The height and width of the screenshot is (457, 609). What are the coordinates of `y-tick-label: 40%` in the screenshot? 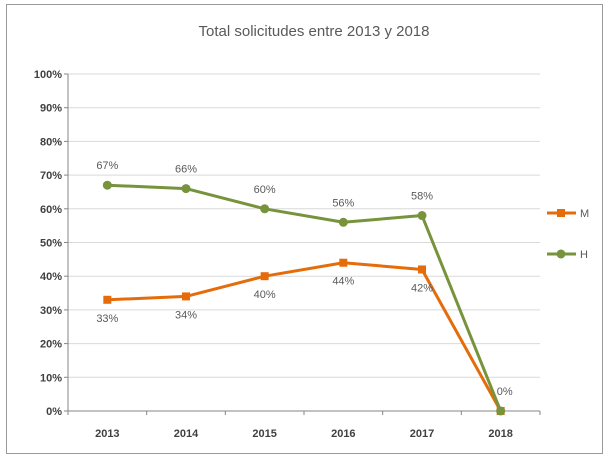 It's located at (51, 277).